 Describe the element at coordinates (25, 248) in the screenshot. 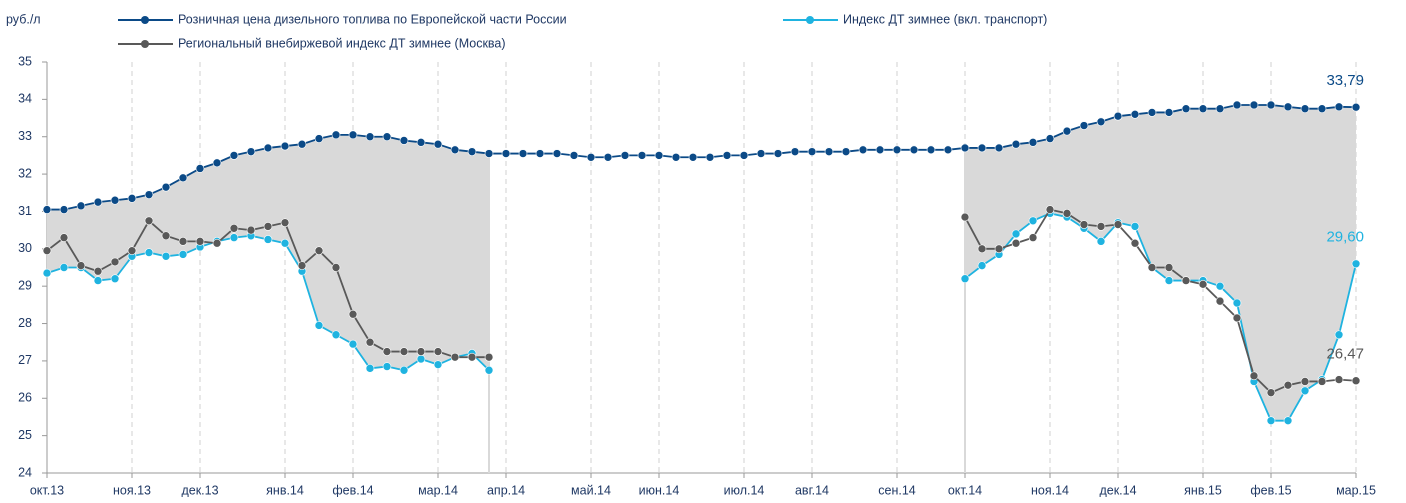

I see `y-tick-label: 30` at that location.